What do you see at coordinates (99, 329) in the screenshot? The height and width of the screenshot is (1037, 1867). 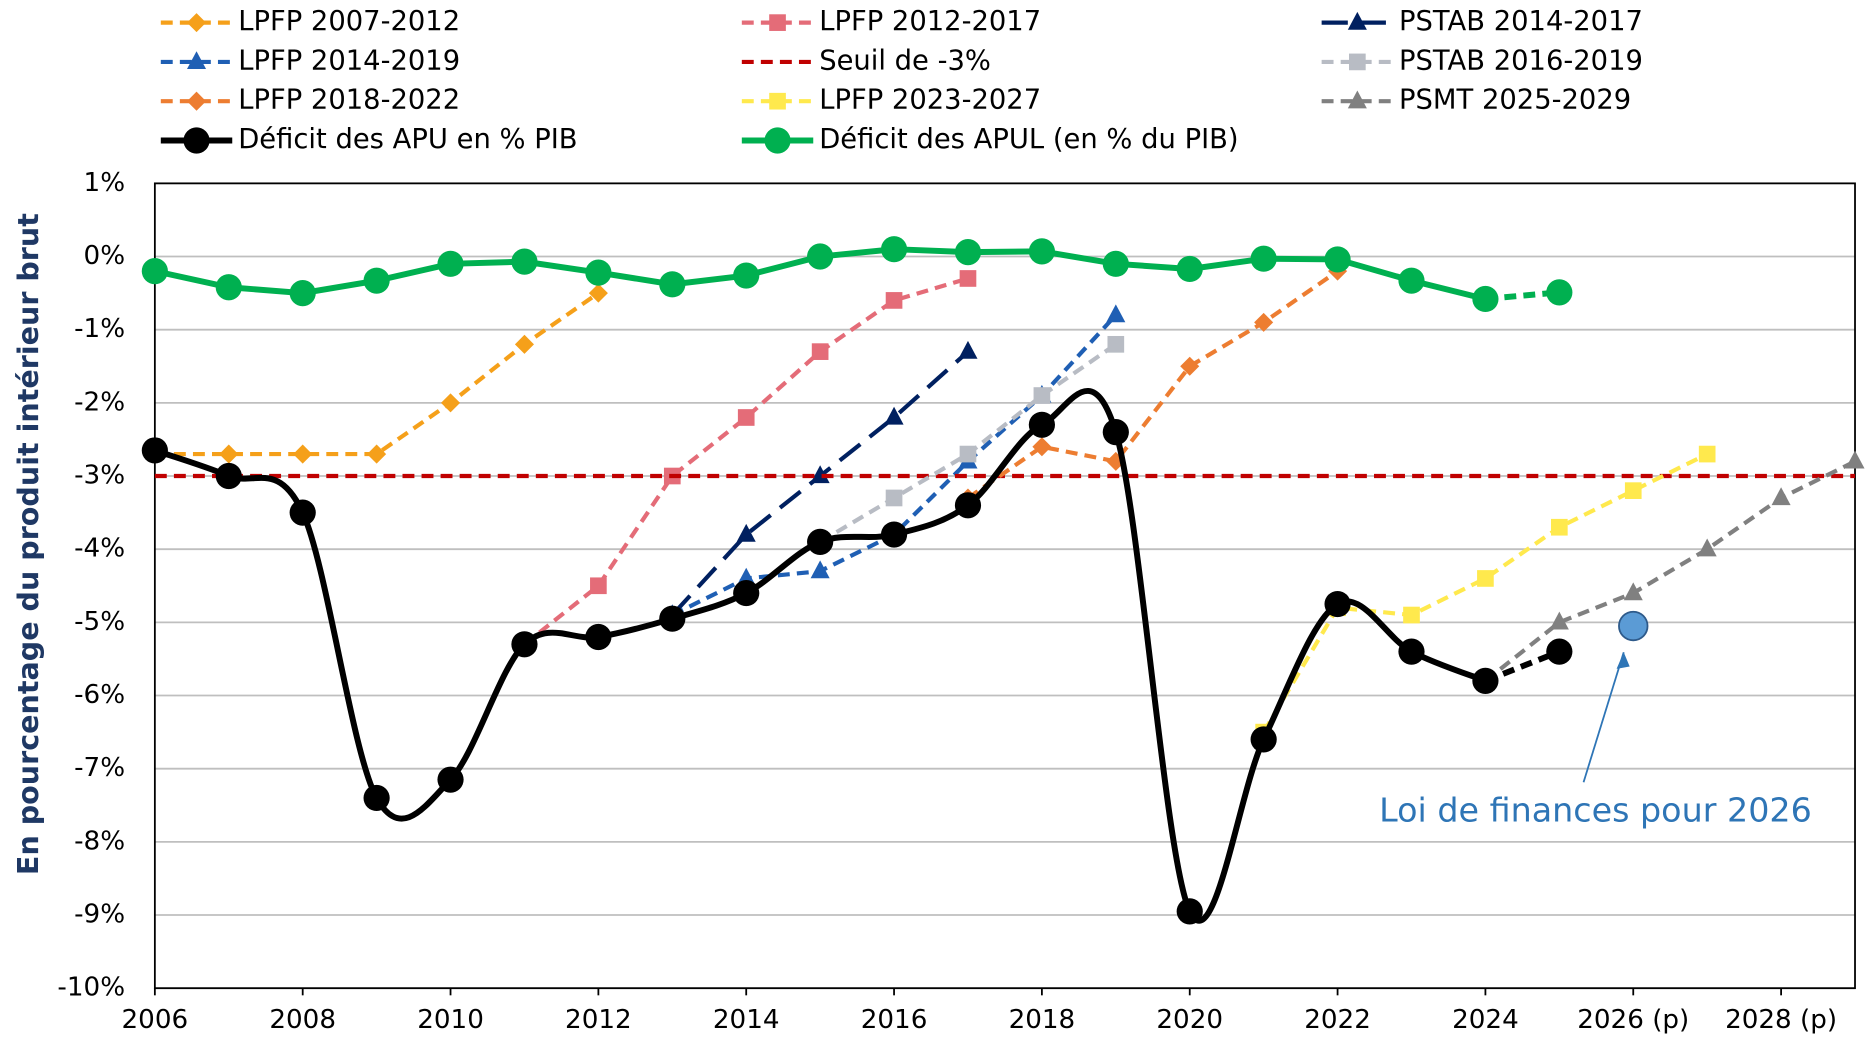 I see `y-tick-label: -1%` at bounding box center [99, 329].